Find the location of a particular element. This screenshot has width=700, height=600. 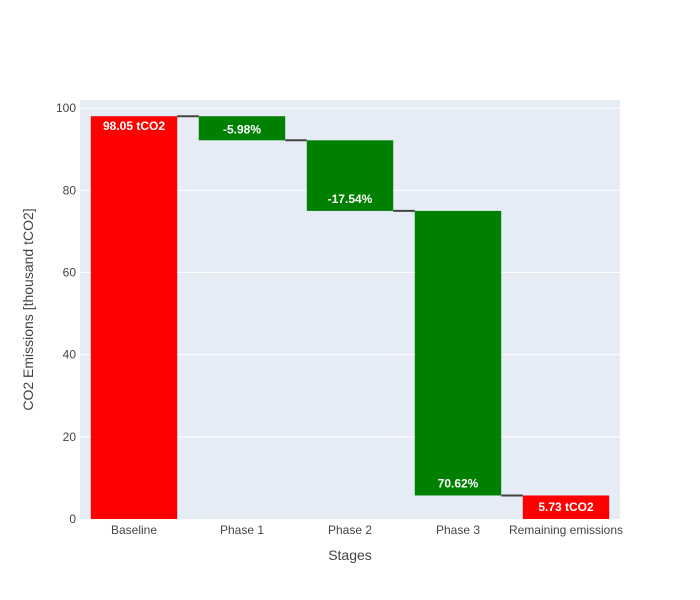

x-tick-label: Baseline is located at coordinates (134, 530).